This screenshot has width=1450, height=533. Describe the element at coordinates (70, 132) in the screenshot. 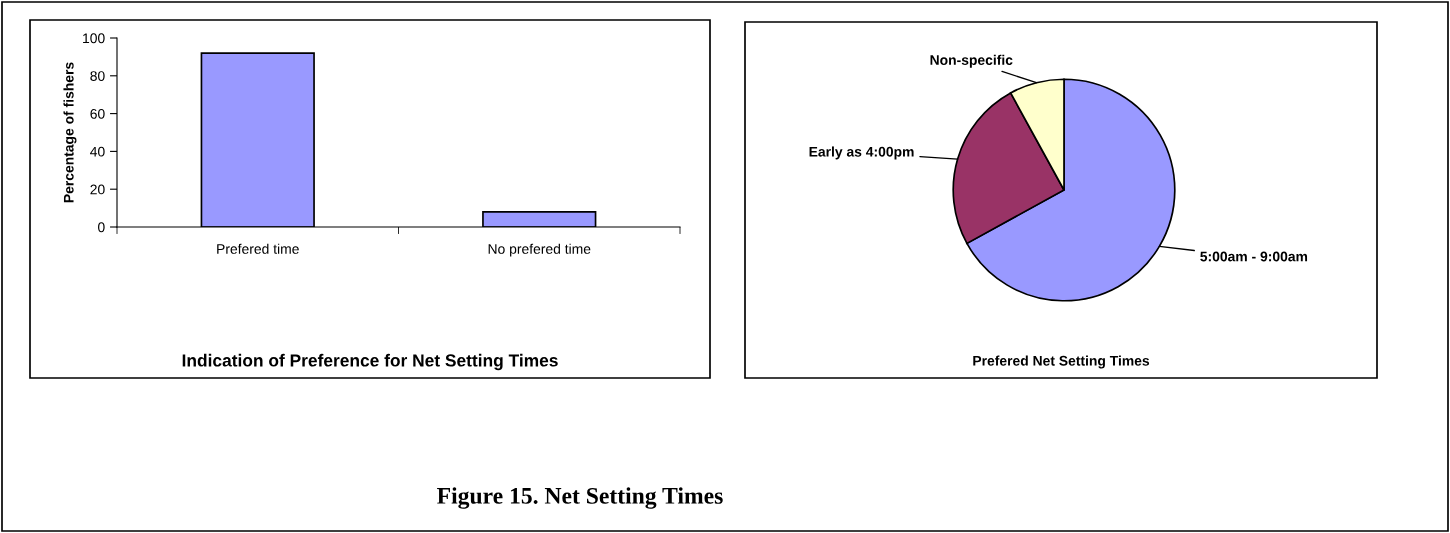

I see `y-axis-title: Percentage of fishers` at that location.